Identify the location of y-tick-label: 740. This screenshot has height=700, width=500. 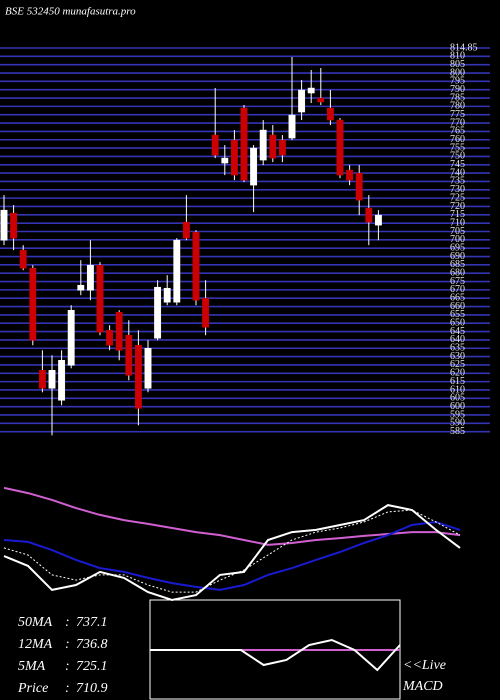
(457, 172).